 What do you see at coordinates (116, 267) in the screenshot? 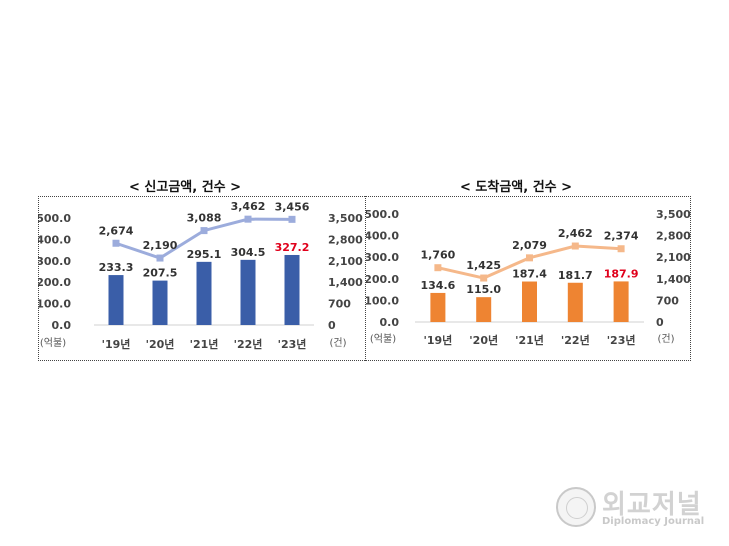
I see `amount-data-label: 233.3` at bounding box center [116, 267].